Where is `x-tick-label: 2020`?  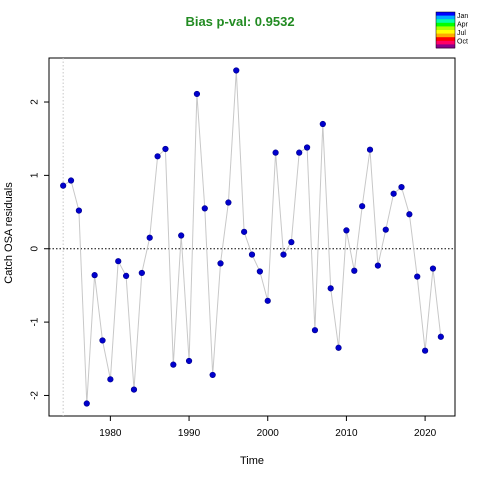 x-tick-label: 2020 is located at coordinates (425, 433).